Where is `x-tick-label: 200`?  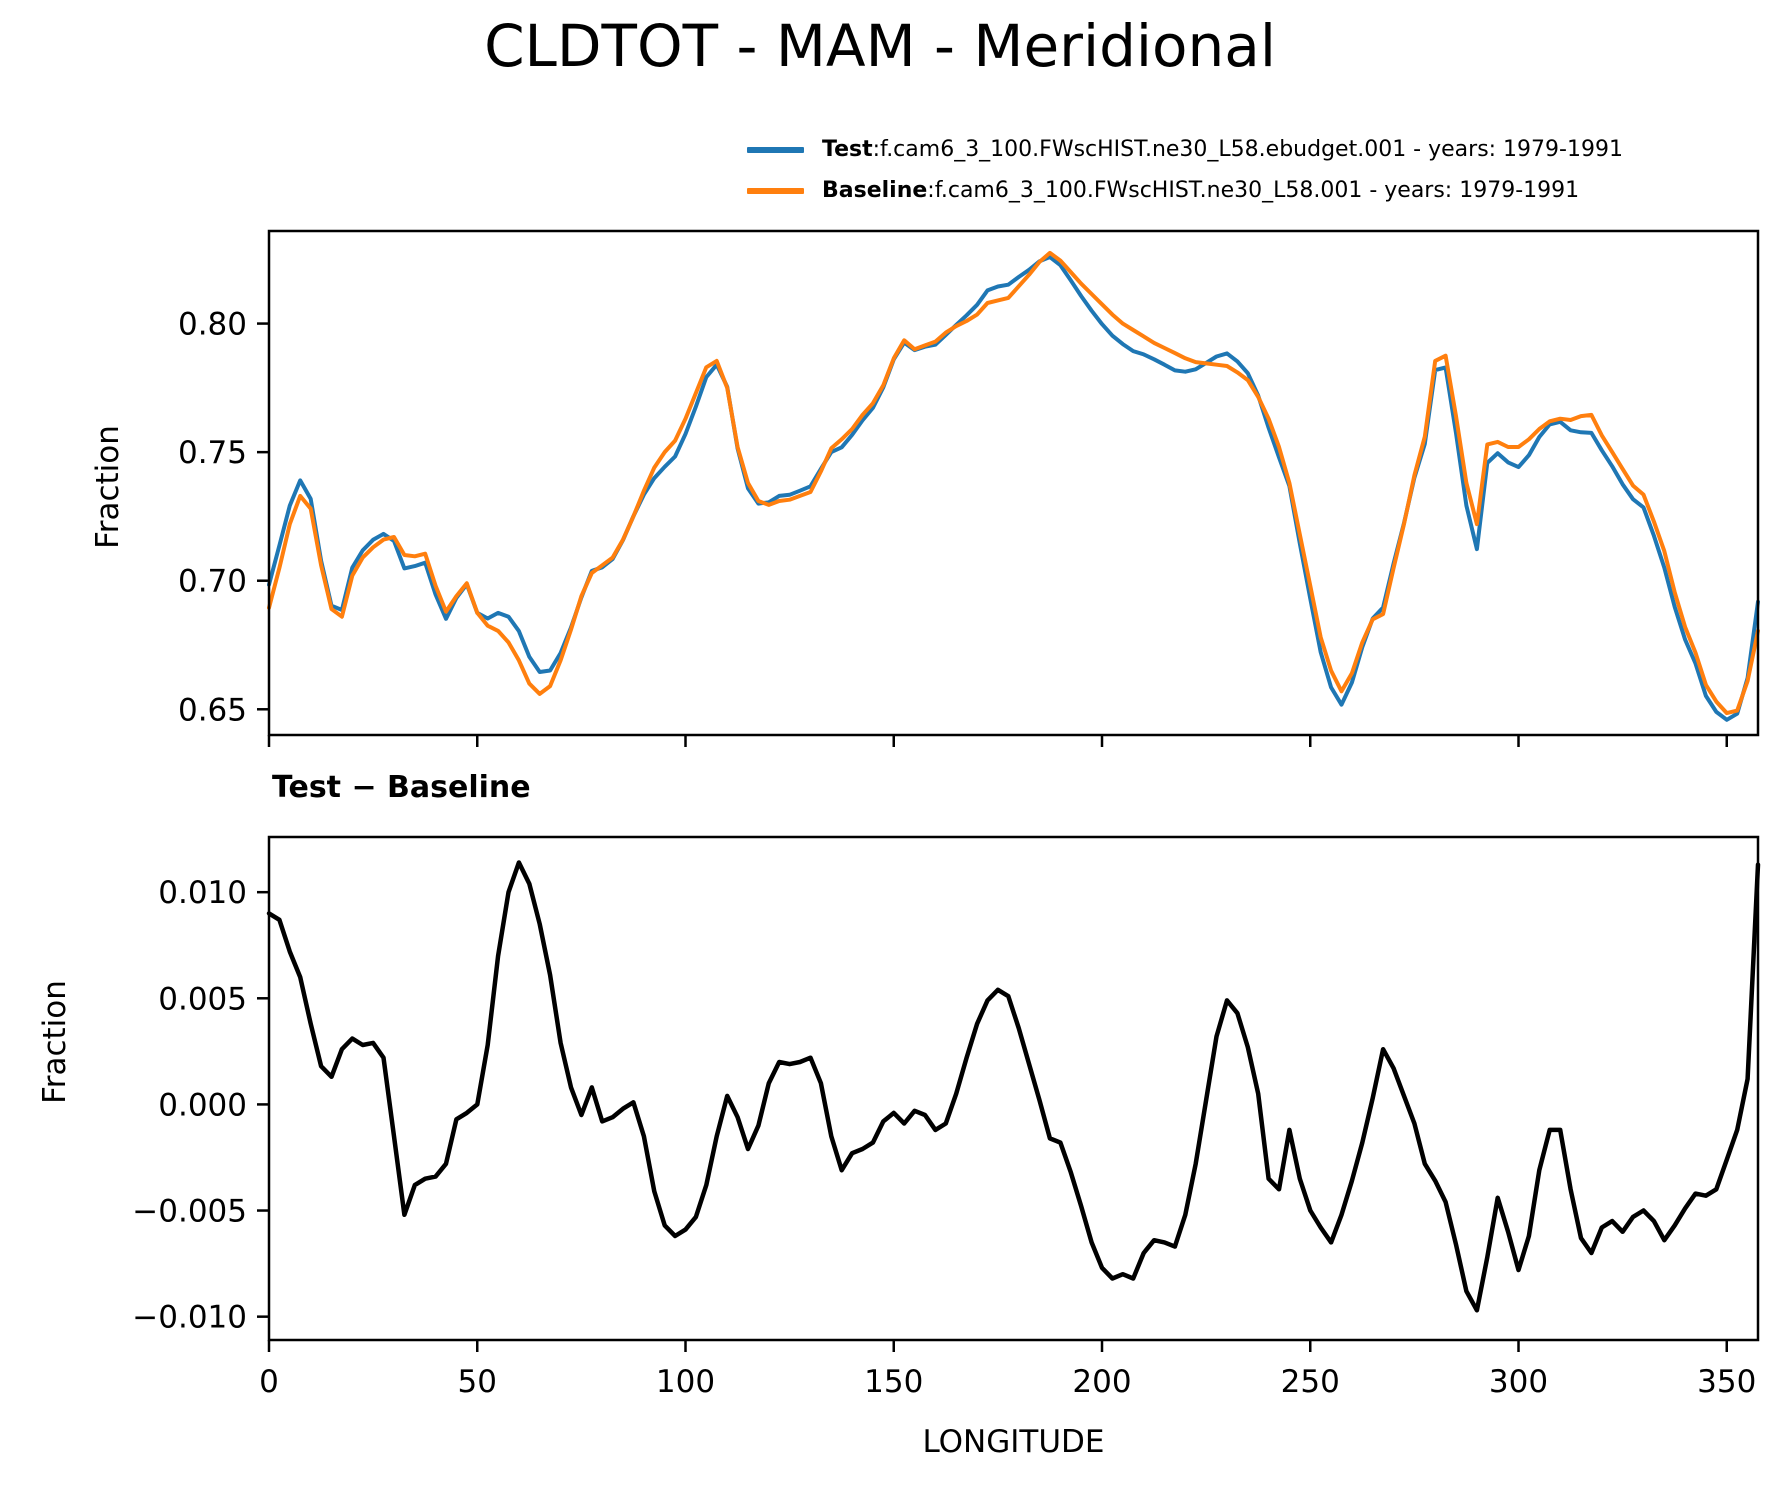
x-tick-label: 200 is located at coordinates (1101, 1382).